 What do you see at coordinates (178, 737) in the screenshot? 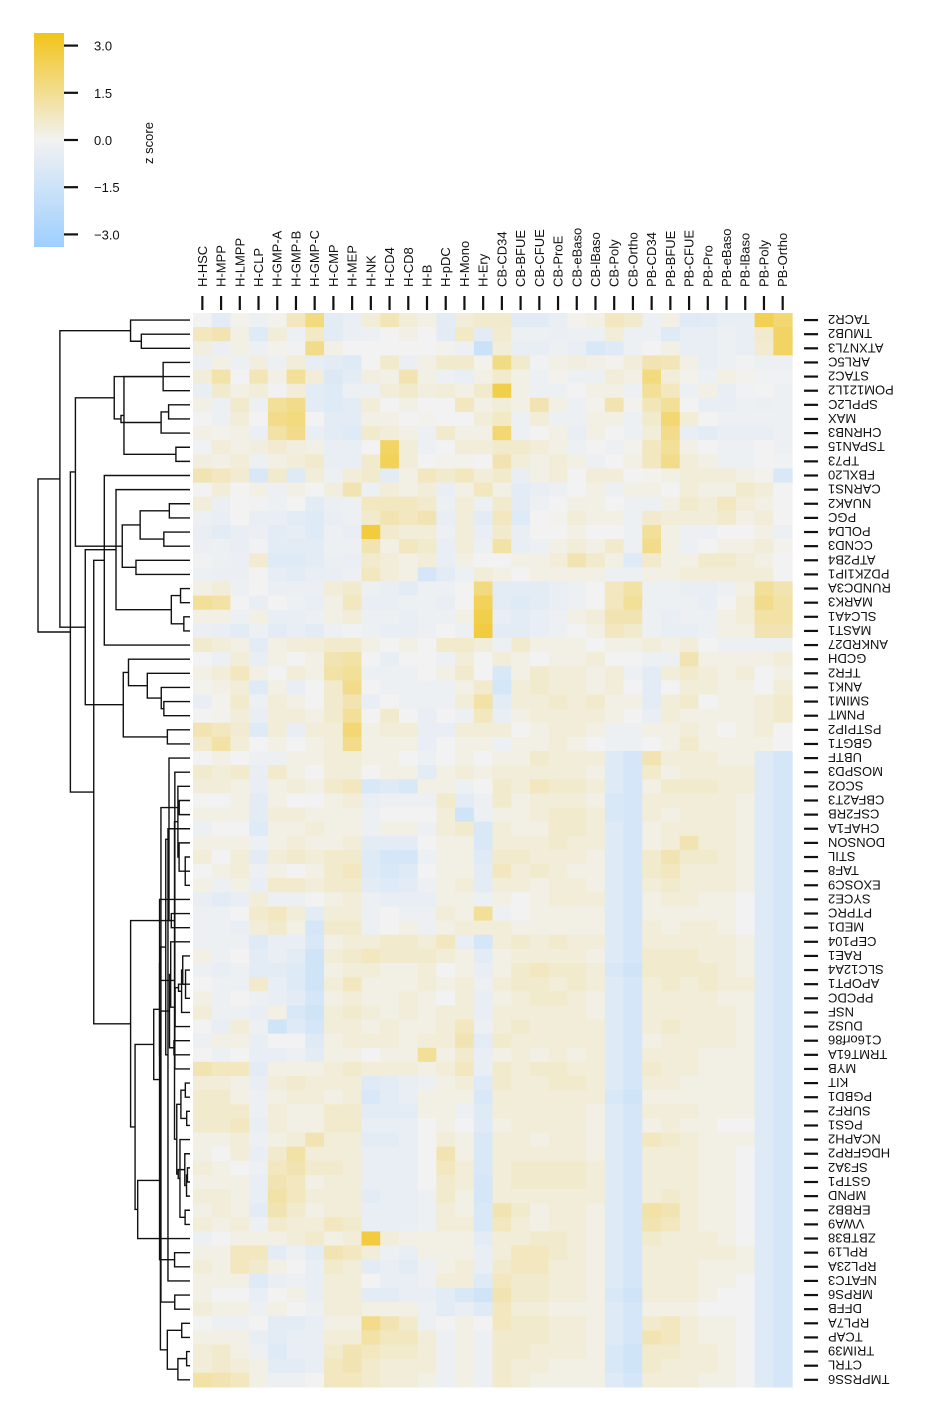
I see `dendrogram-link` at bounding box center [178, 737].